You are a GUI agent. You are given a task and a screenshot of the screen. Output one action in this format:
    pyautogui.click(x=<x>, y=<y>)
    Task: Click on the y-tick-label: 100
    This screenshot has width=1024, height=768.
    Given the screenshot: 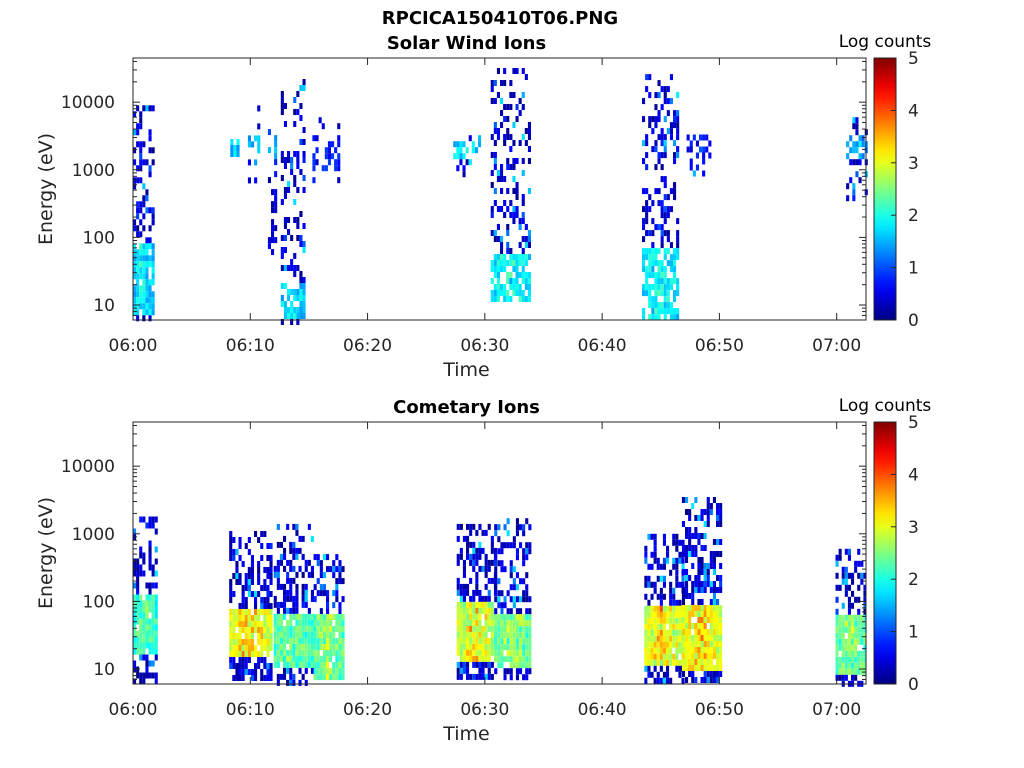 What is the action you would take?
    pyautogui.click(x=99, y=238)
    